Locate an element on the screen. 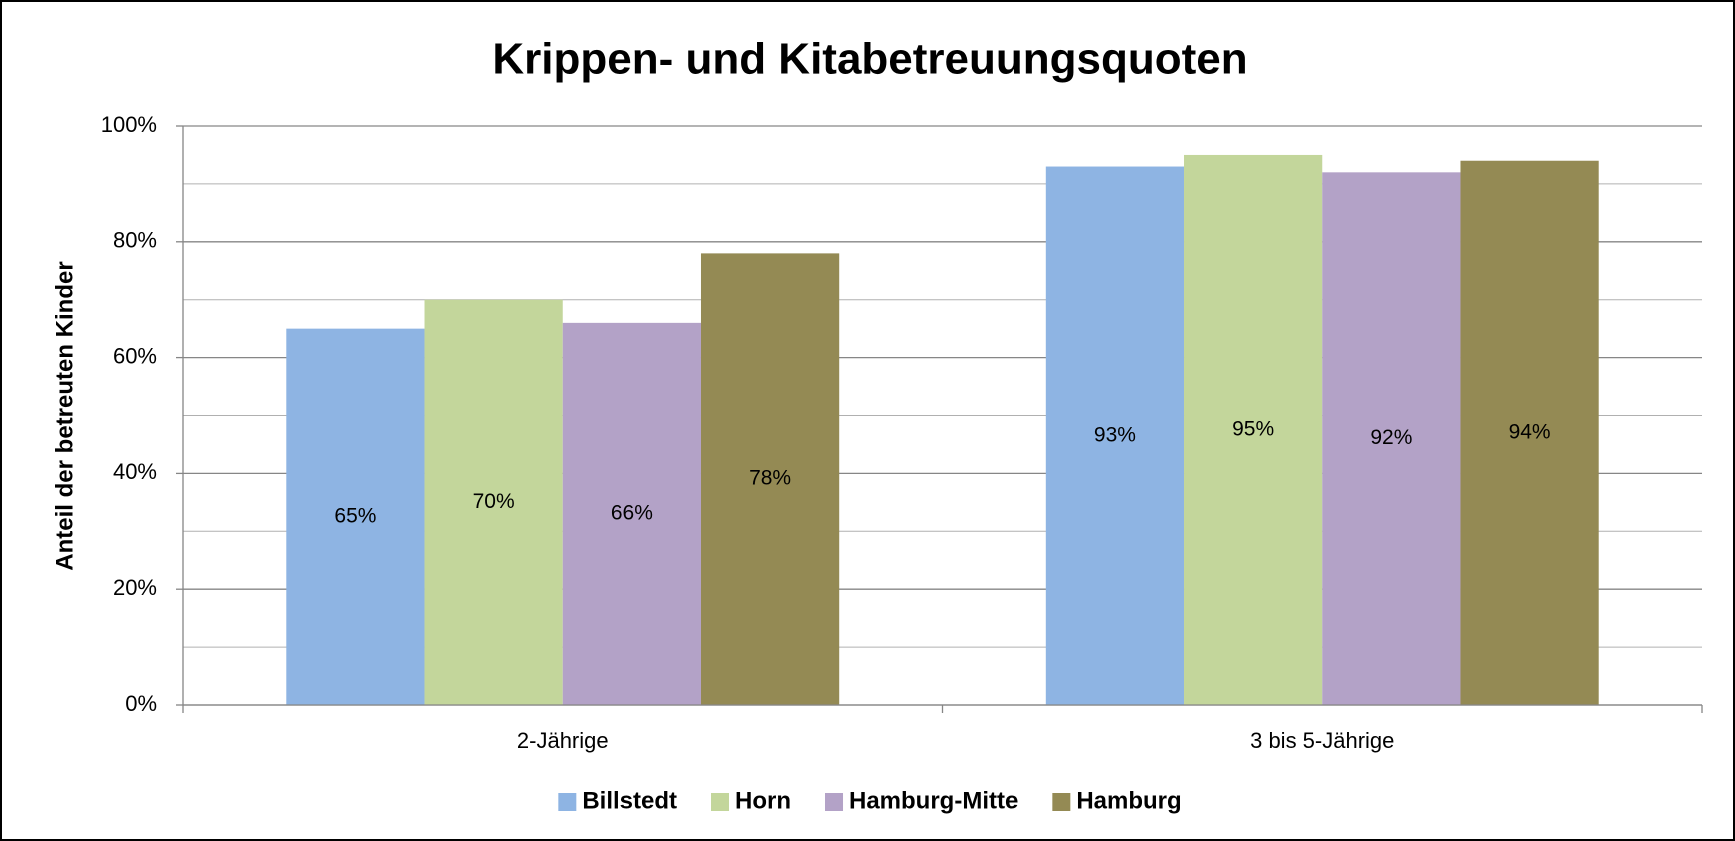 The width and height of the screenshot is (1735, 841). y-tick-label: 60% is located at coordinates (135, 355).